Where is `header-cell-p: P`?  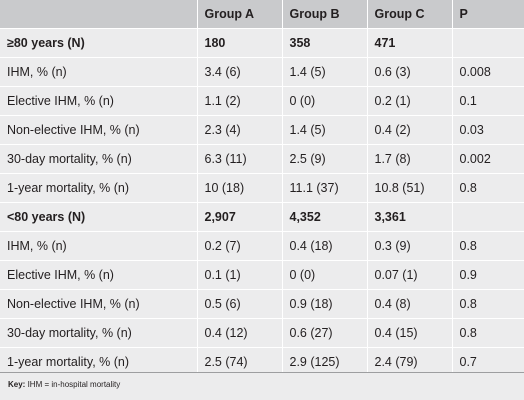
header-cell-p: P is located at coordinates (487, 14).